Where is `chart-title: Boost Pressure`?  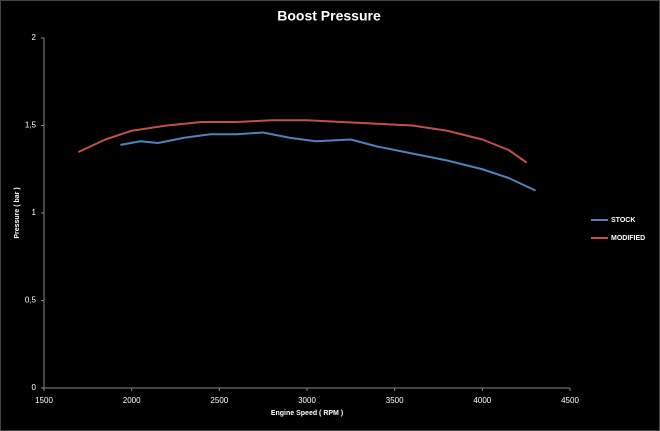 chart-title: Boost Pressure is located at coordinates (329, 16).